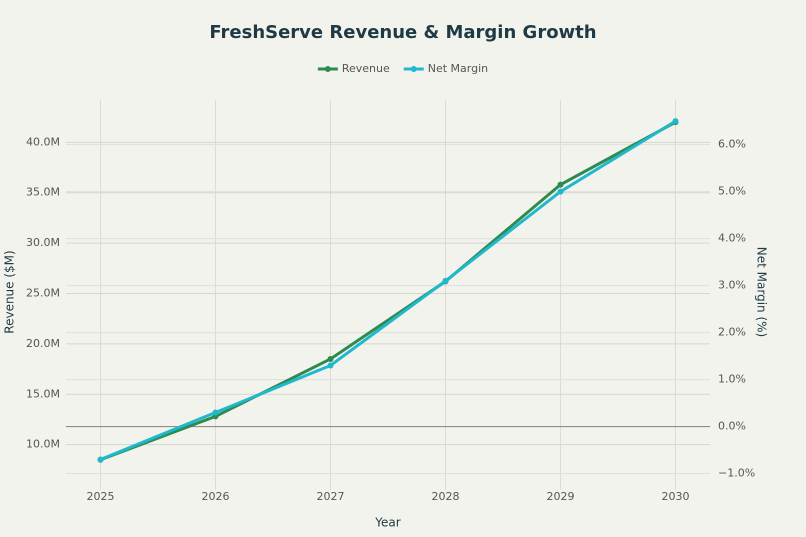  What do you see at coordinates (43, 444) in the screenshot?
I see `y-tick-label: 10.0M` at bounding box center [43, 444].